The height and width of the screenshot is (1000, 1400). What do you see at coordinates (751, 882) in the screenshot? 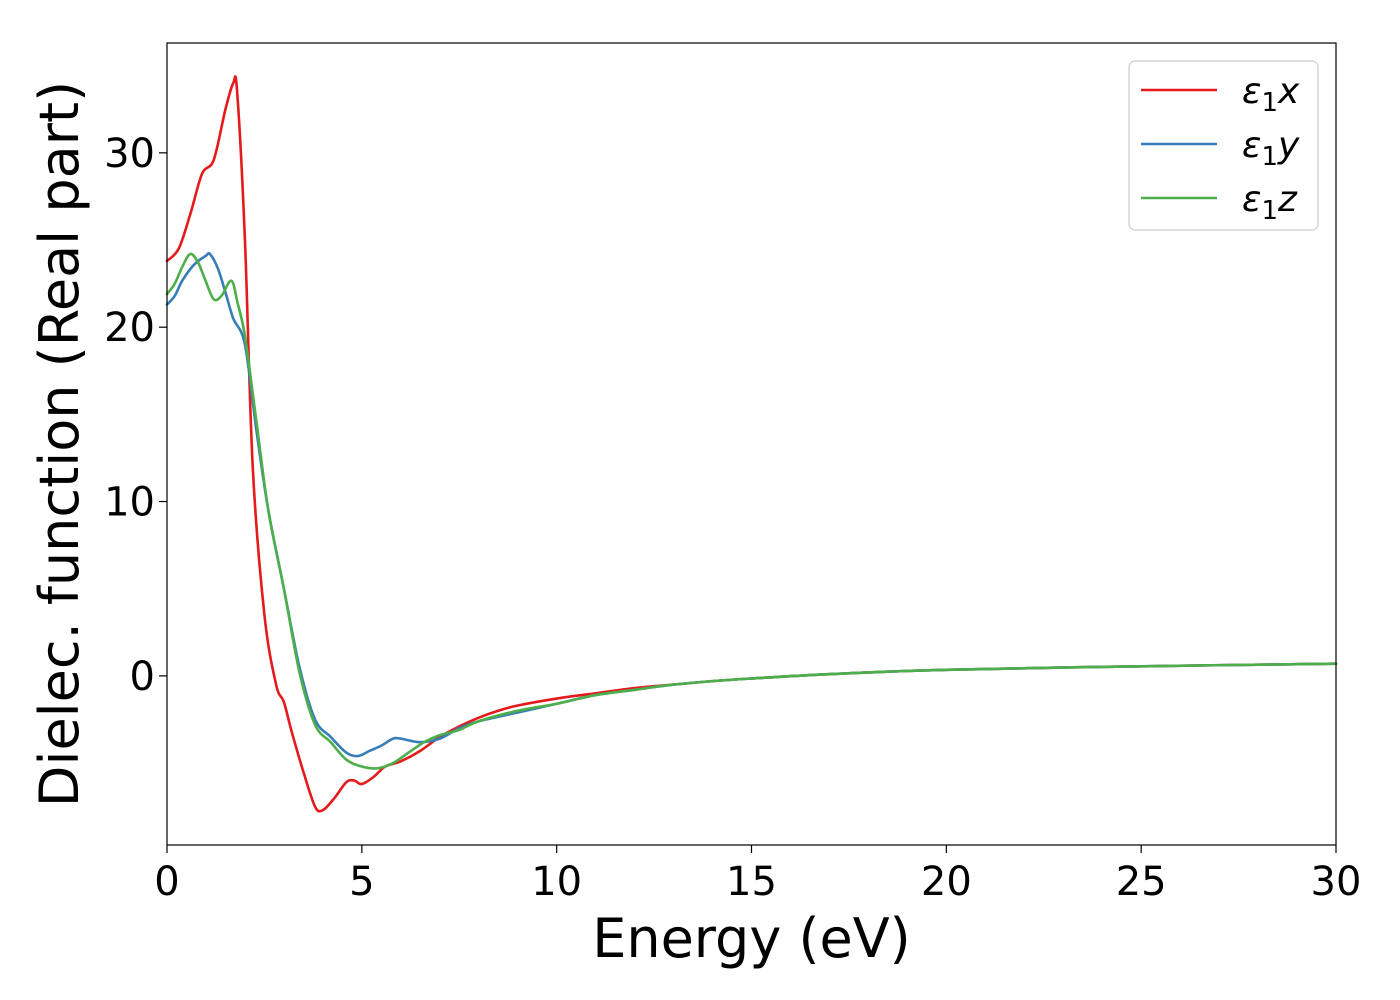
I see `x-tick-label: 15` at bounding box center [751, 882].